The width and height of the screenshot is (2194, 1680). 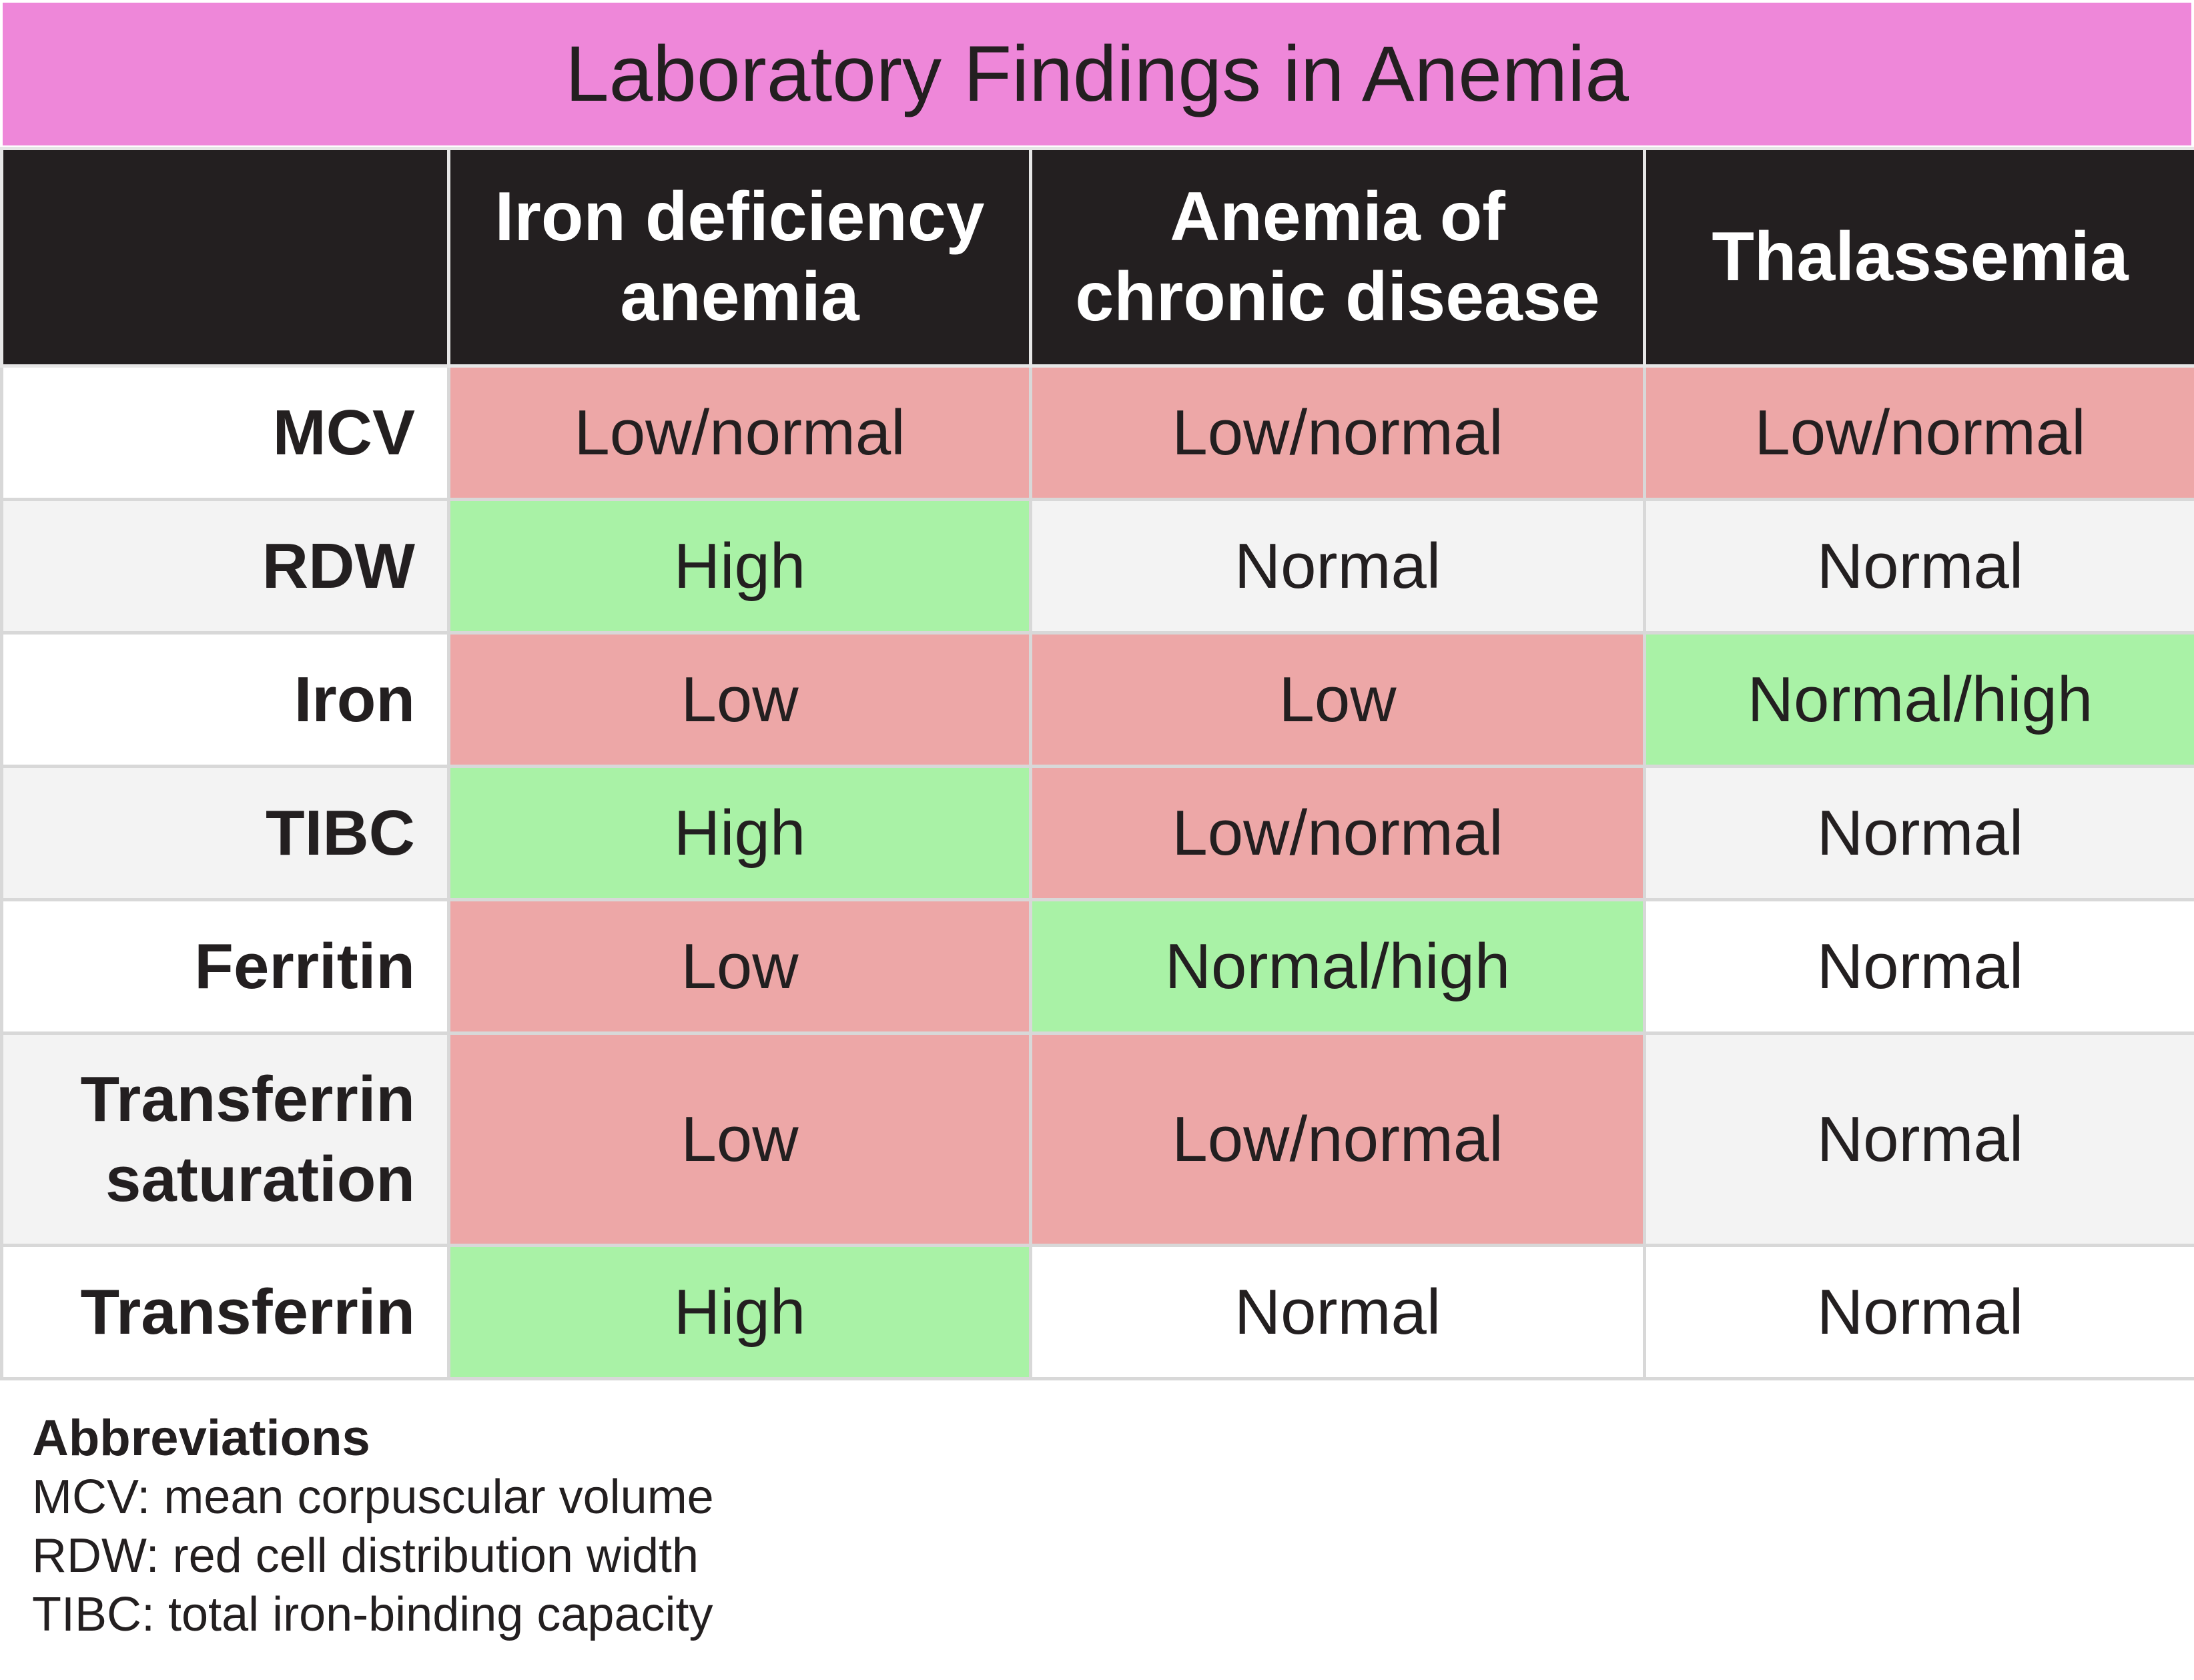 I want to click on row-label-iron: Iron, so click(x=225, y=700).